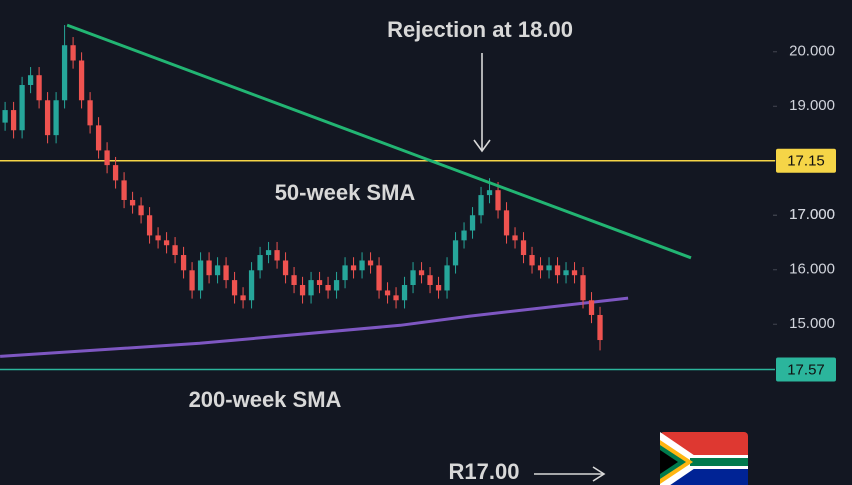  What do you see at coordinates (345, 192) in the screenshot?
I see `annotation: 50-week SMA` at bounding box center [345, 192].